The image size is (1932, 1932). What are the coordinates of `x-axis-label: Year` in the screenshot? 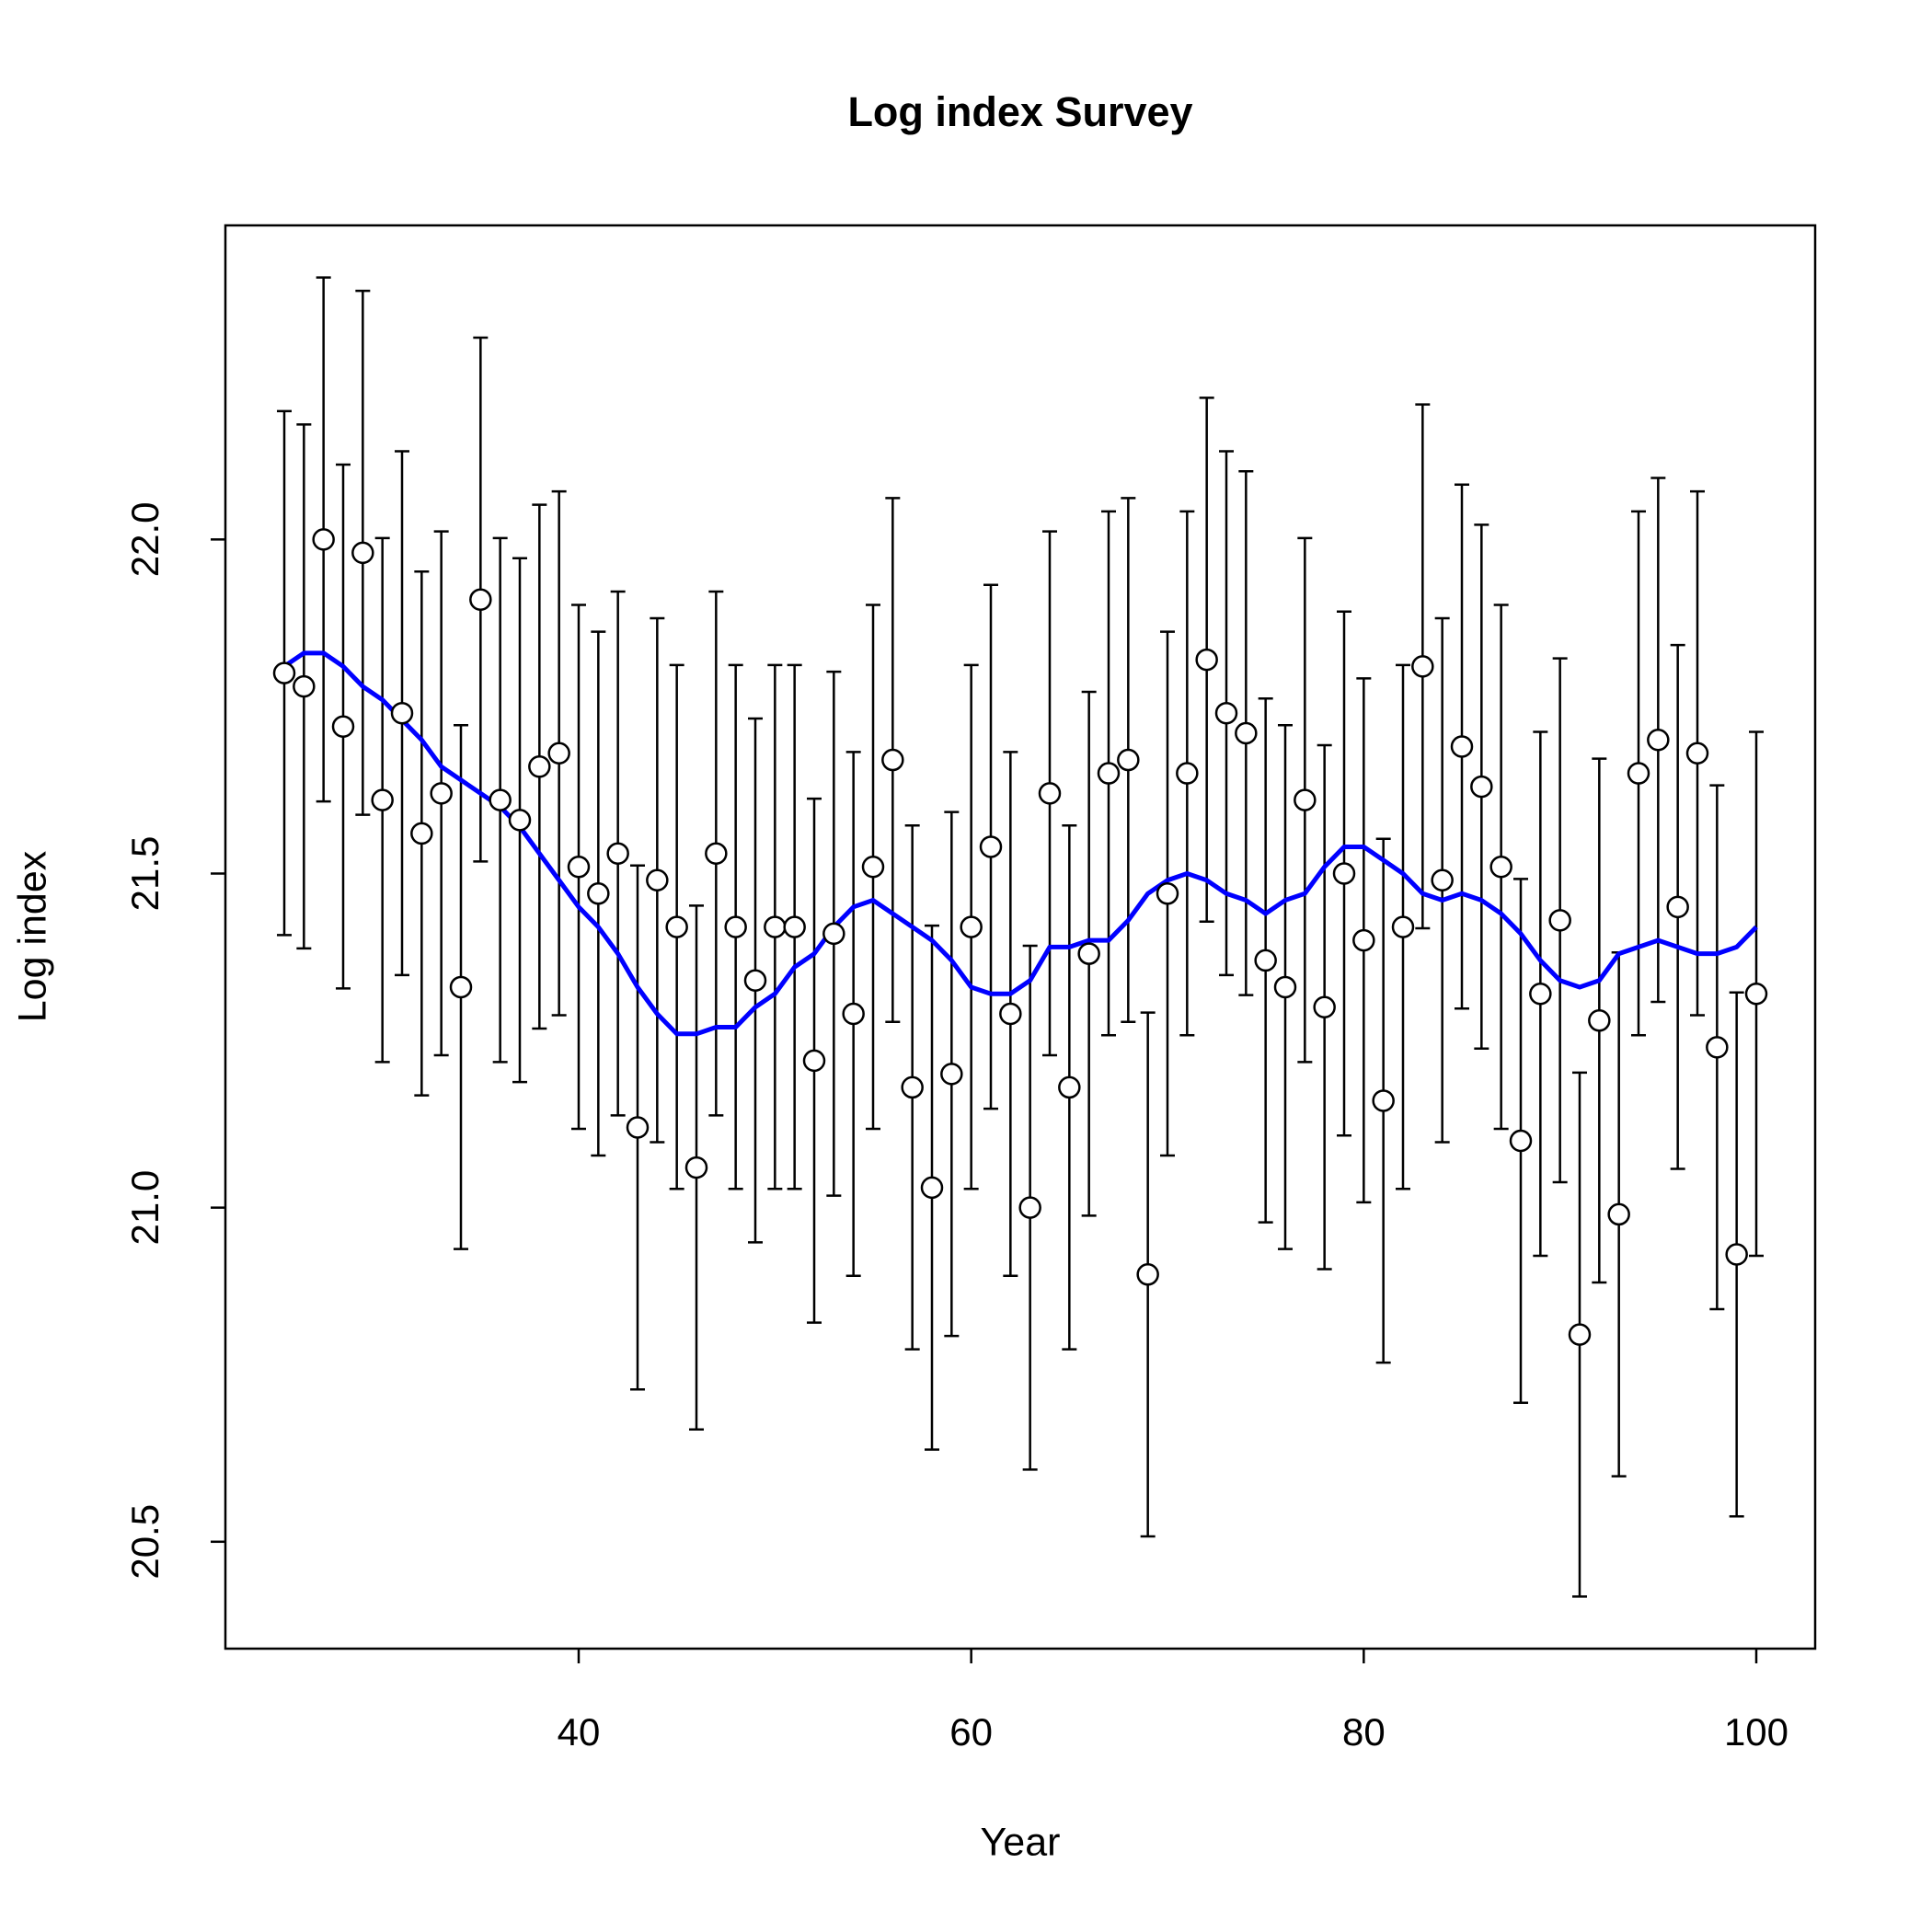 It's located at (1021, 1842).